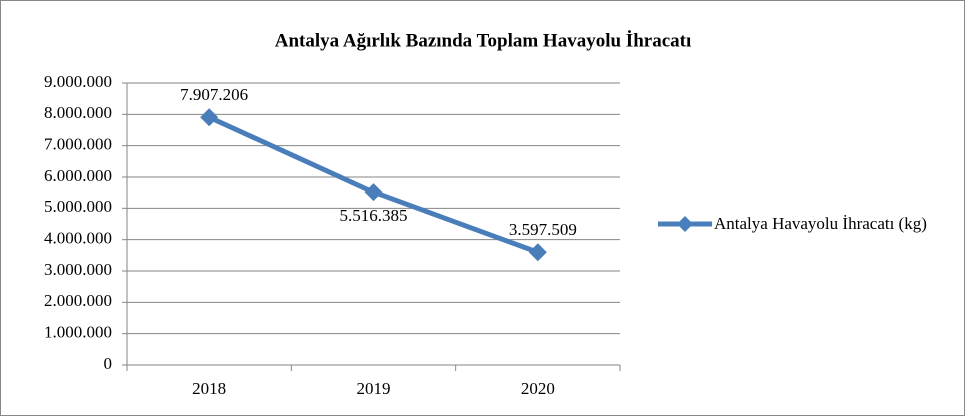 The height and width of the screenshot is (417, 966). Describe the element at coordinates (78, 300) in the screenshot. I see `y-tick-label: 2.000.000` at that location.